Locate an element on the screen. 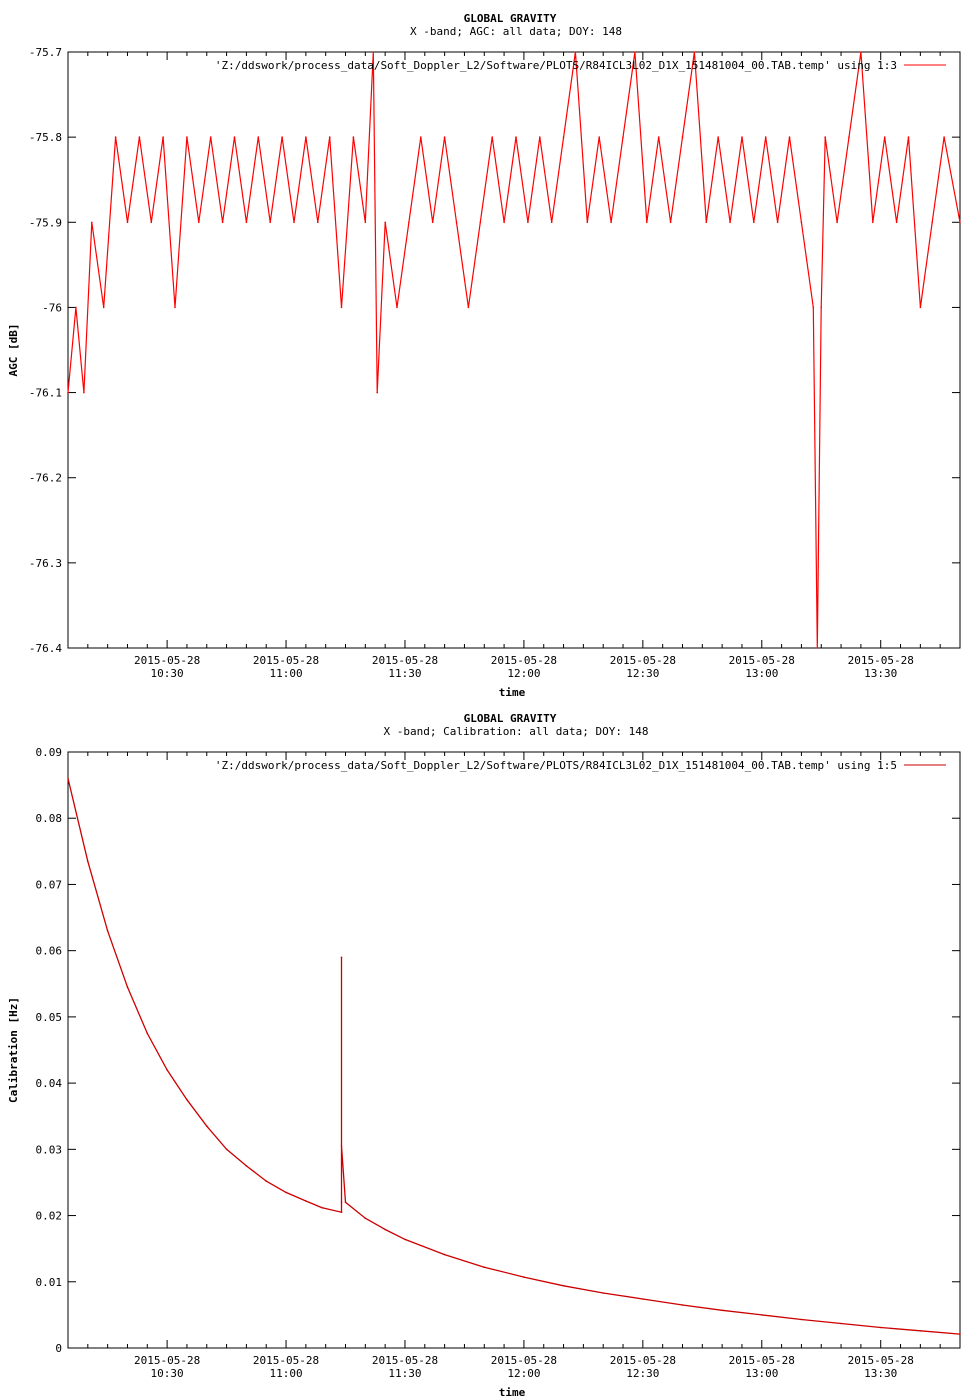 The height and width of the screenshot is (1400, 980). agc-x-tick-time: 11:30 is located at coordinates (404, 673).